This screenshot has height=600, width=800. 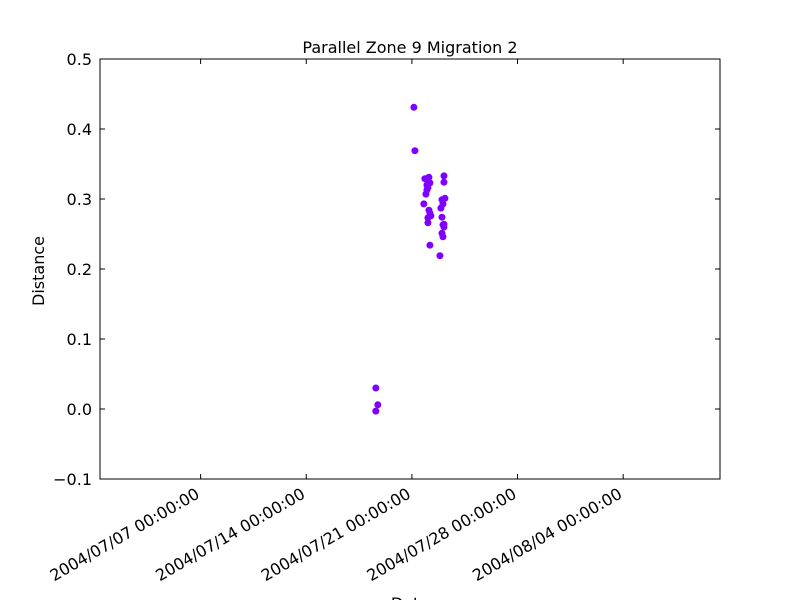 I want to click on y-tick-label: 0.2, so click(x=79, y=269).